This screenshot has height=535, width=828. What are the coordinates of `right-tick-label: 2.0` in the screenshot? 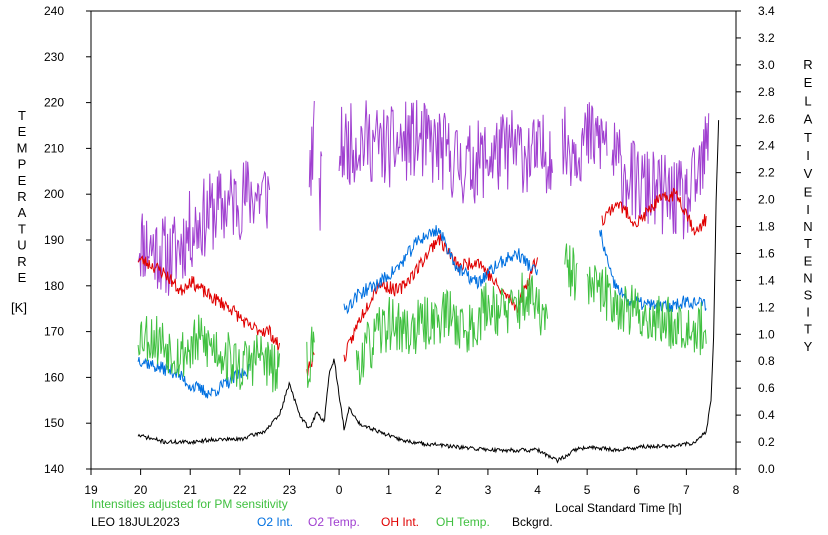 It's located at (766, 200).